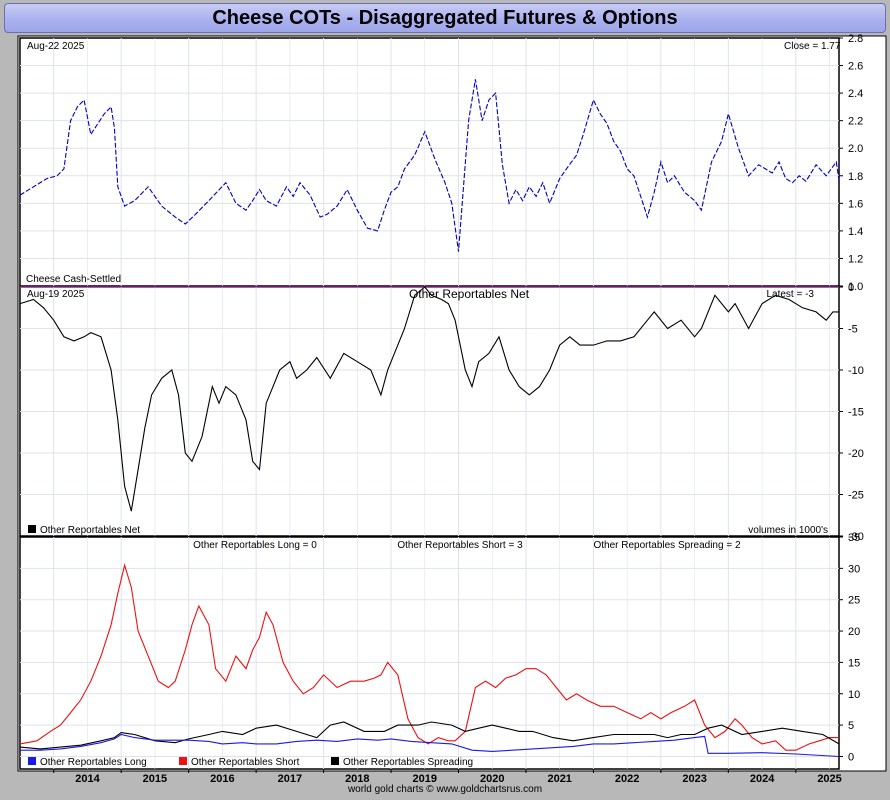  I want to click on x-tick-label: 2019, so click(425, 779).